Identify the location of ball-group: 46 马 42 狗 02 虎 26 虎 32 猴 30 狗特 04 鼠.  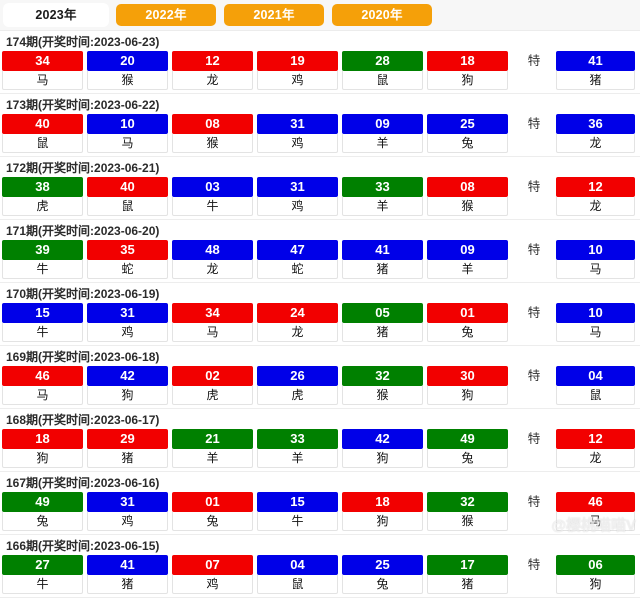
(320, 387).